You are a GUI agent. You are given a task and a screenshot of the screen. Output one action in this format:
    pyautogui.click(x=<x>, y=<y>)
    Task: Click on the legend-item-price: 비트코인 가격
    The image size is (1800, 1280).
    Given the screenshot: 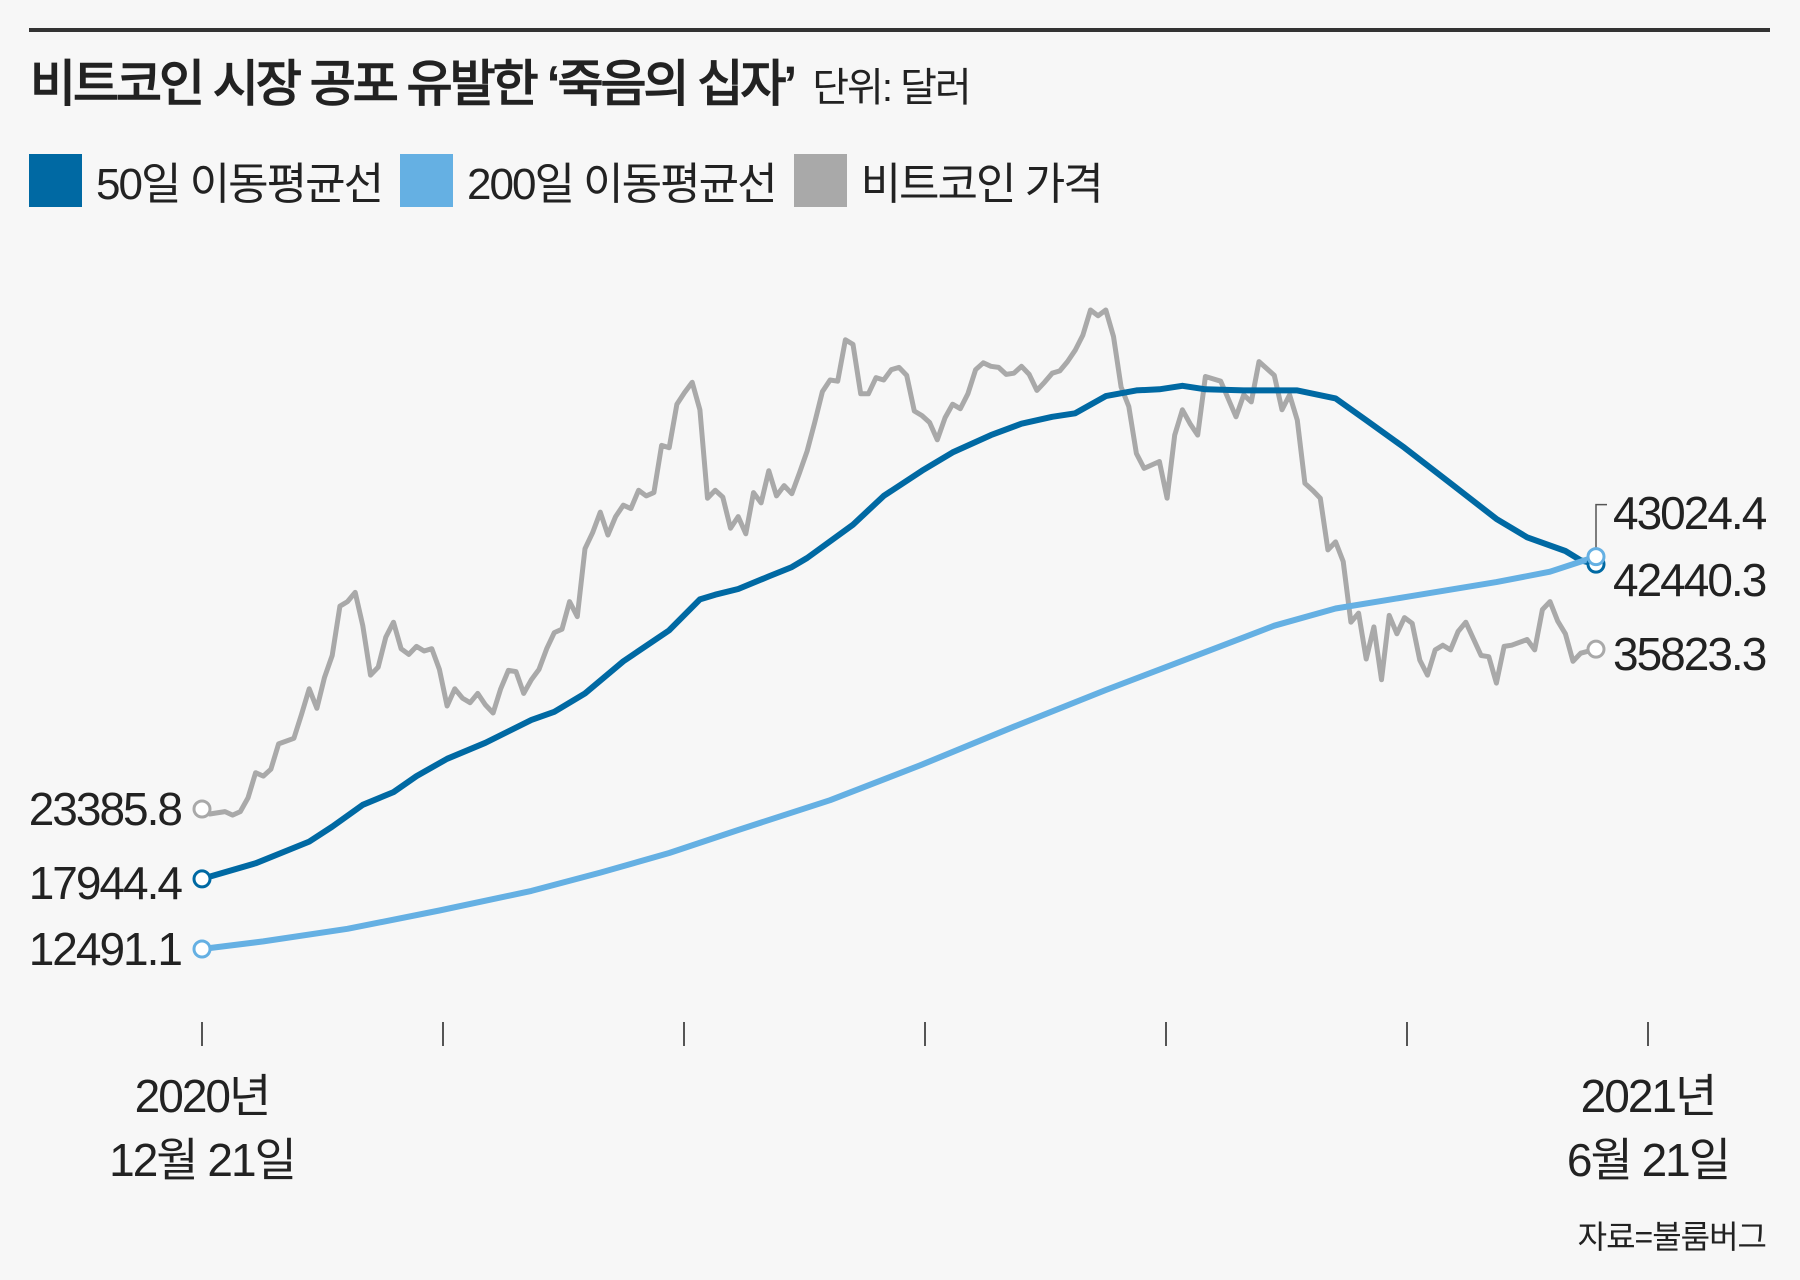 What is the action you would take?
    pyautogui.click(x=948, y=180)
    